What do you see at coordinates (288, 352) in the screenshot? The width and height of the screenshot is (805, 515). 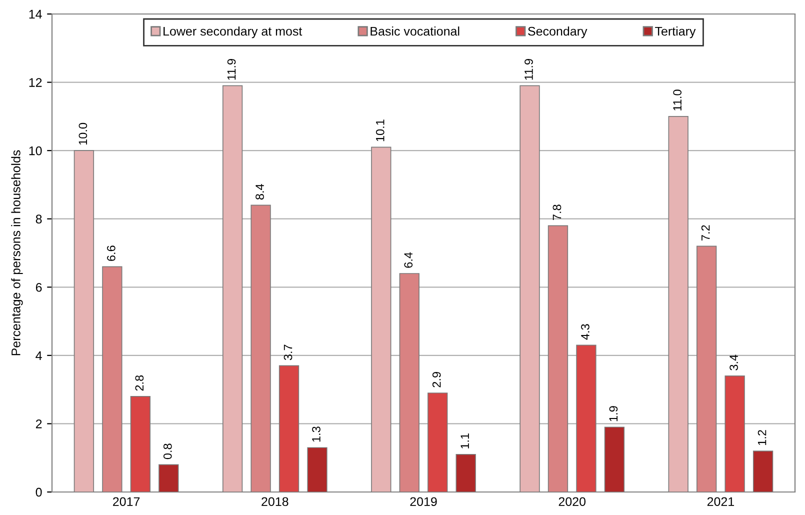 I see `data-label: 3.7` at bounding box center [288, 352].